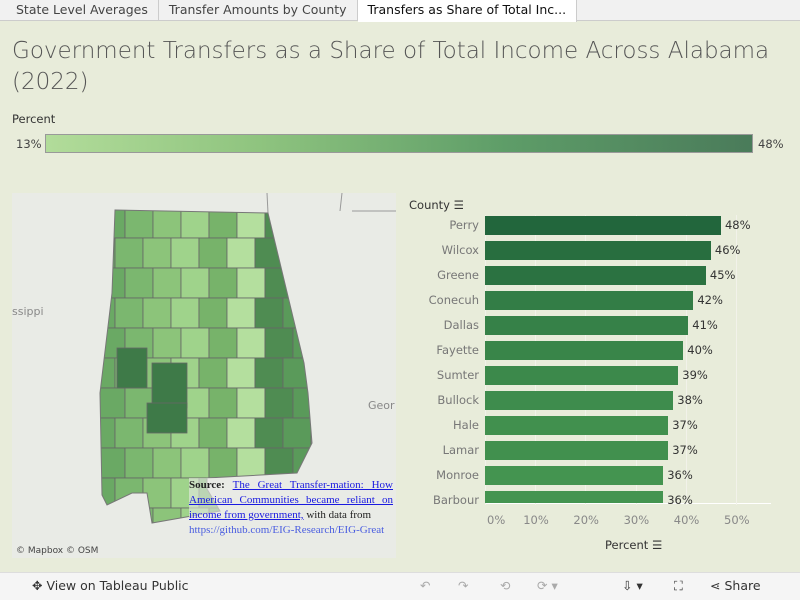 This screenshot has height=600, width=800. Describe the element at coordinates (57, 551) in the screenshot. I see `map-attribution: © Mapbox © OSM` at that location.